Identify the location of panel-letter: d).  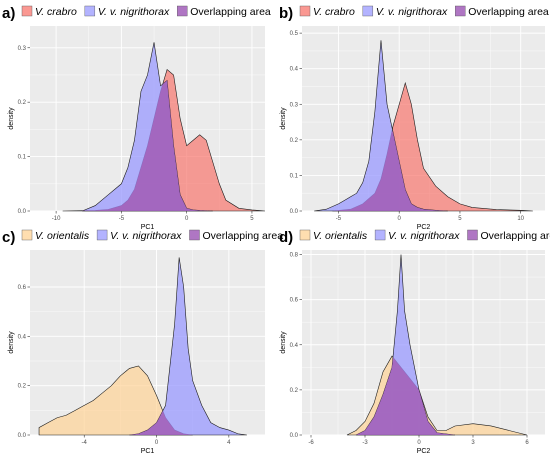
(286, 237).